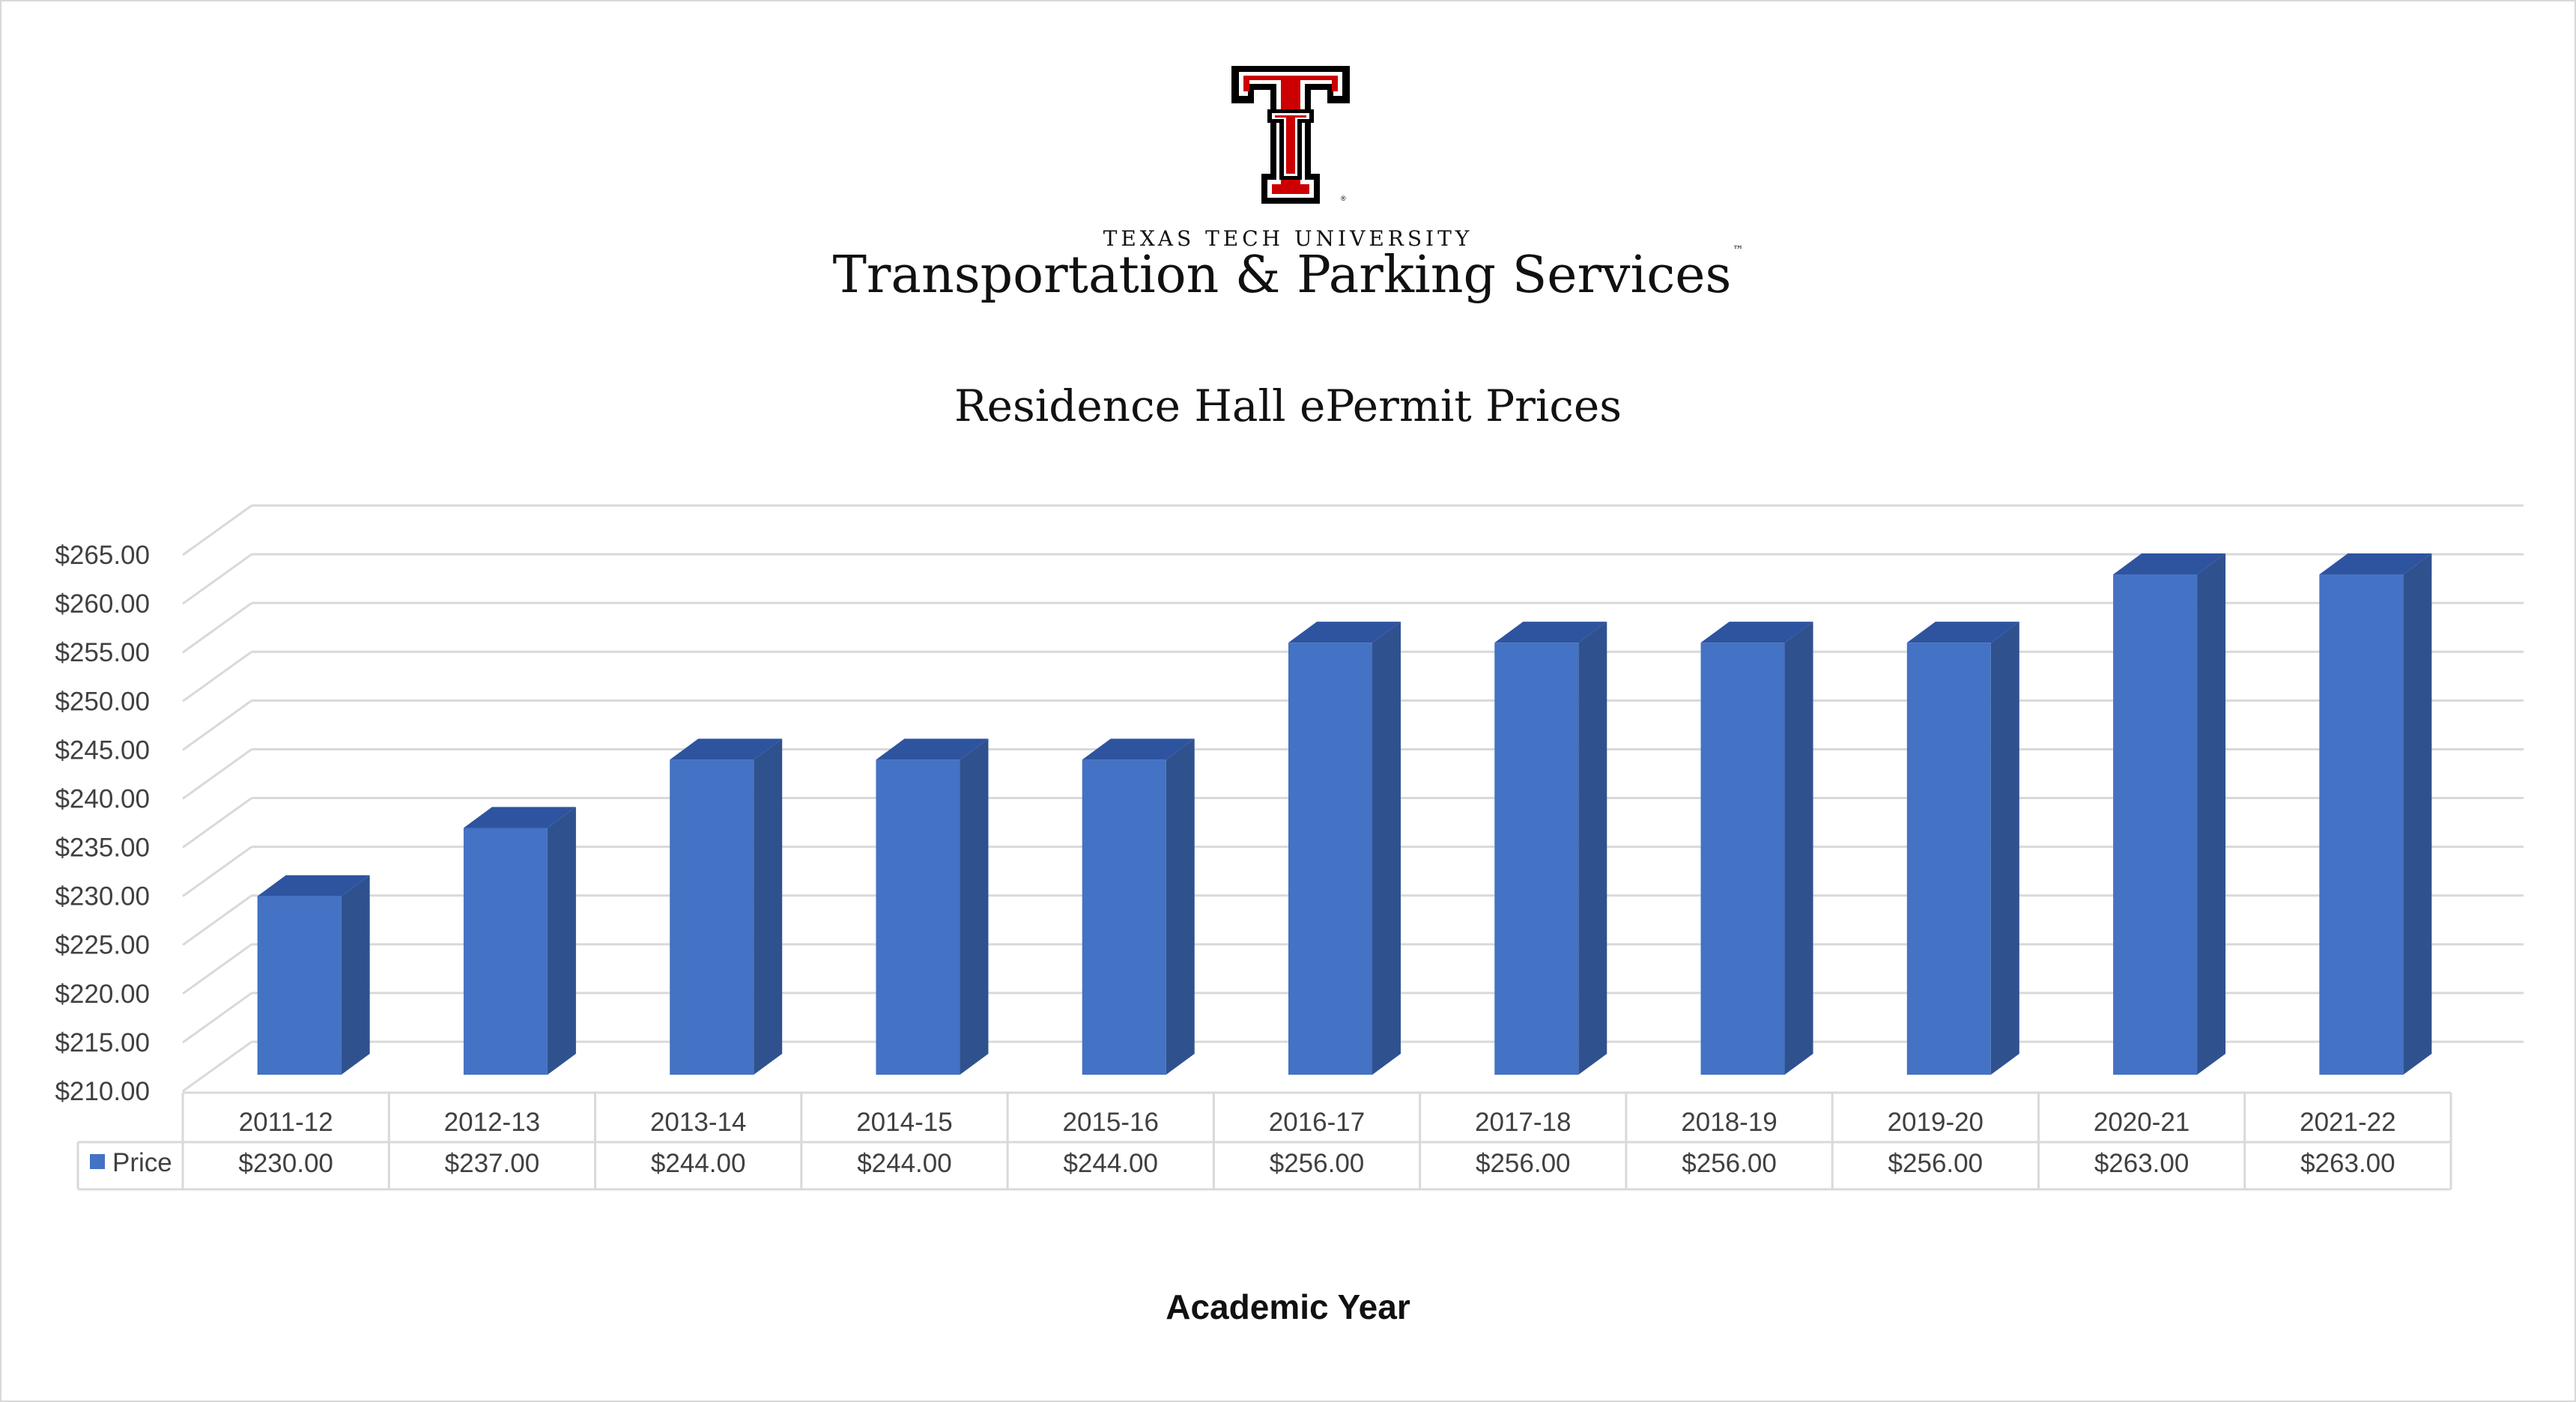 Image resolution: width=2576 pixels, height=1402 pixels. I want to click on x-tick-label: 2017-18, so click(1523, 1122).